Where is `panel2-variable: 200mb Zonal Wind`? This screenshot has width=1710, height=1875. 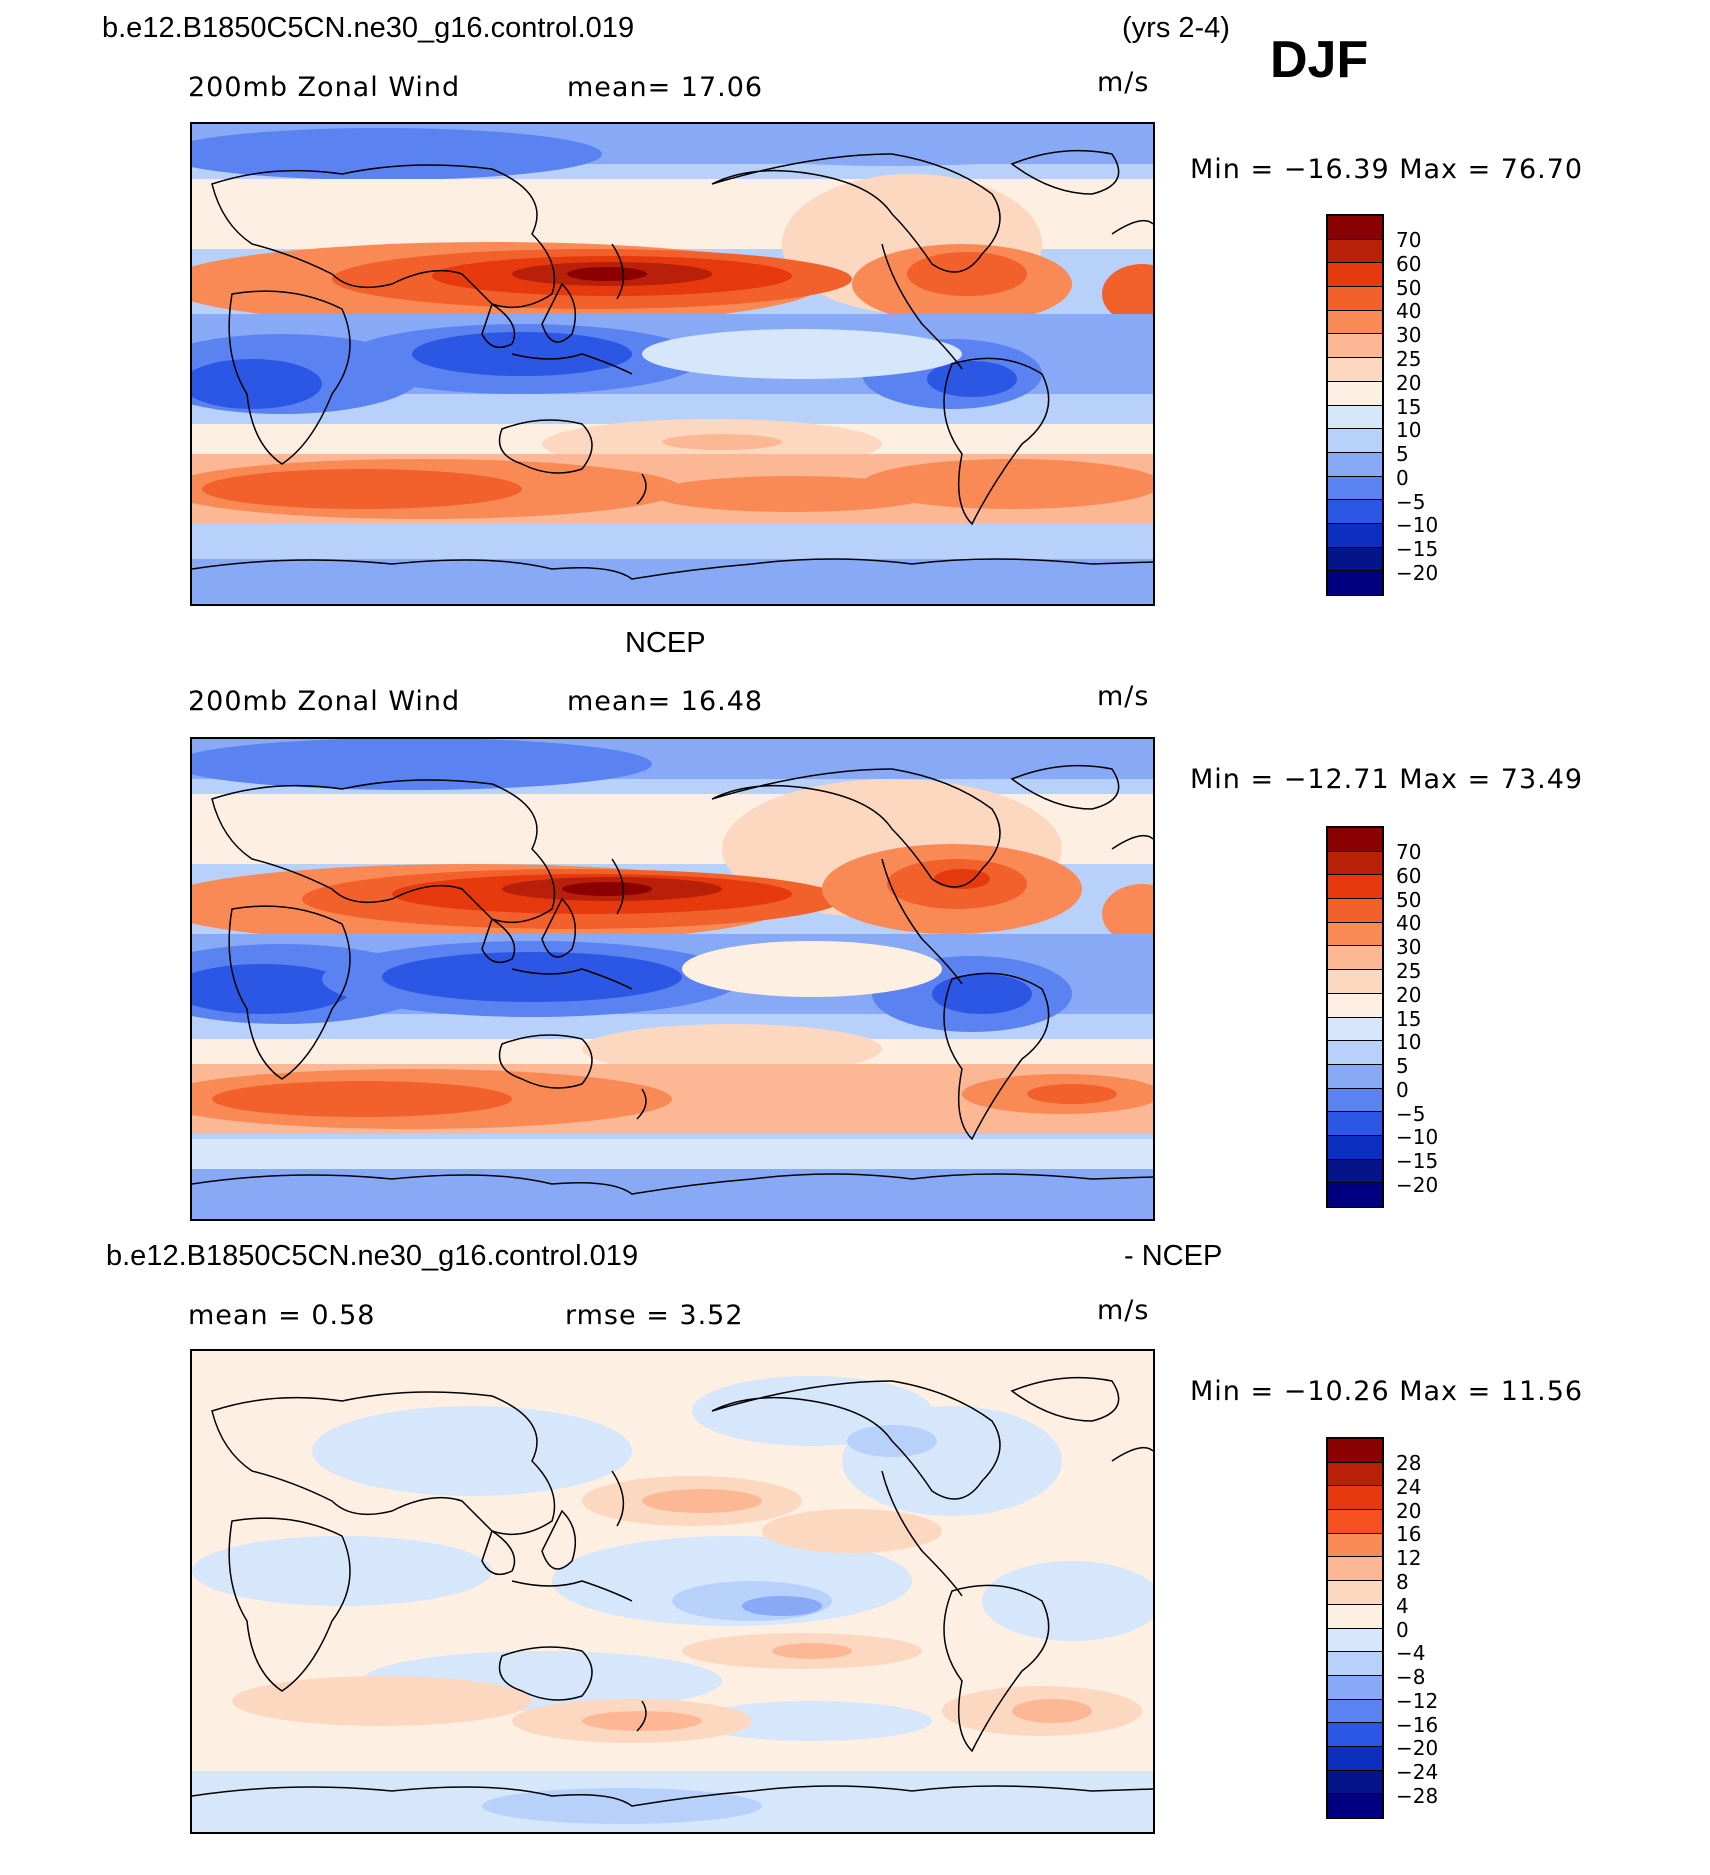
panel2-variable: 200mb Zonal Wind is located at coordinates (324, 701).